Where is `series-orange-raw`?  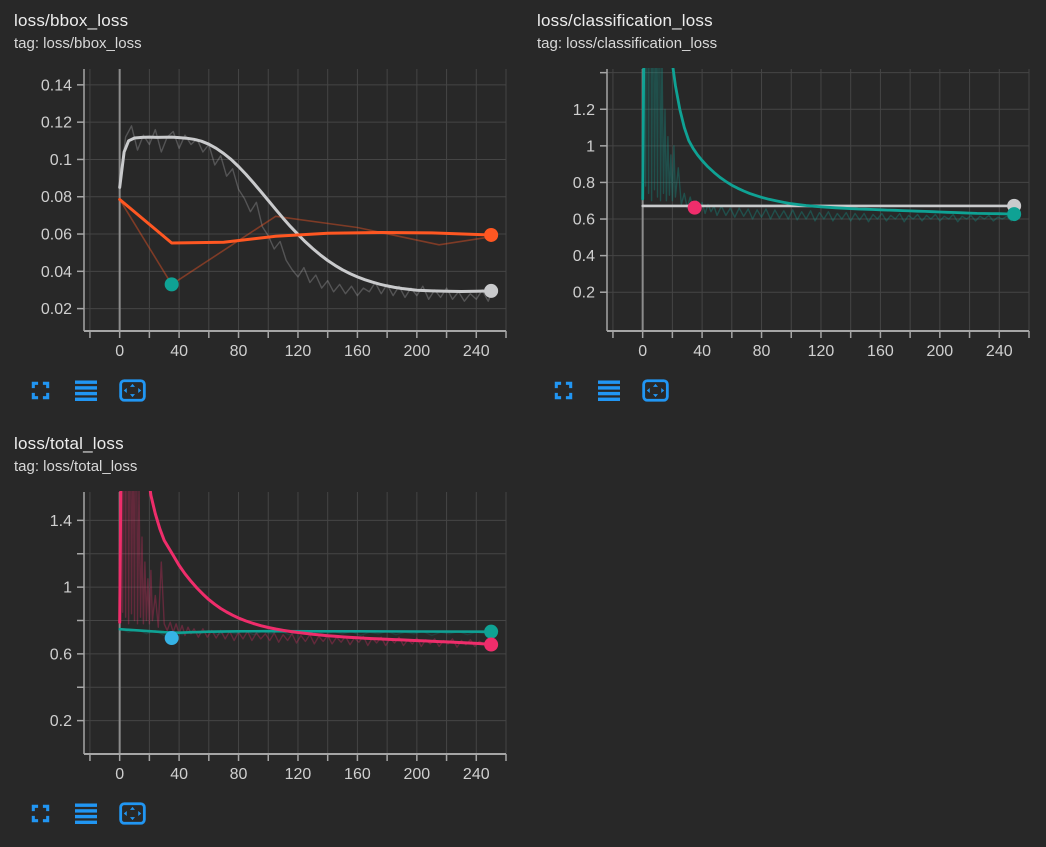 series-orange-raw is located at coordinates (305, 242).